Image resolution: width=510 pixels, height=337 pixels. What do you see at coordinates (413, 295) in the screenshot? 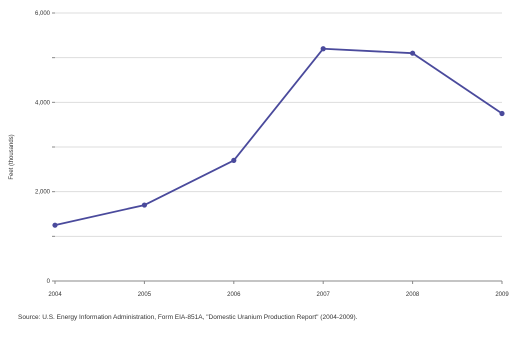
I see `x-tick-label: 2008` at bounding box center [413, 295].